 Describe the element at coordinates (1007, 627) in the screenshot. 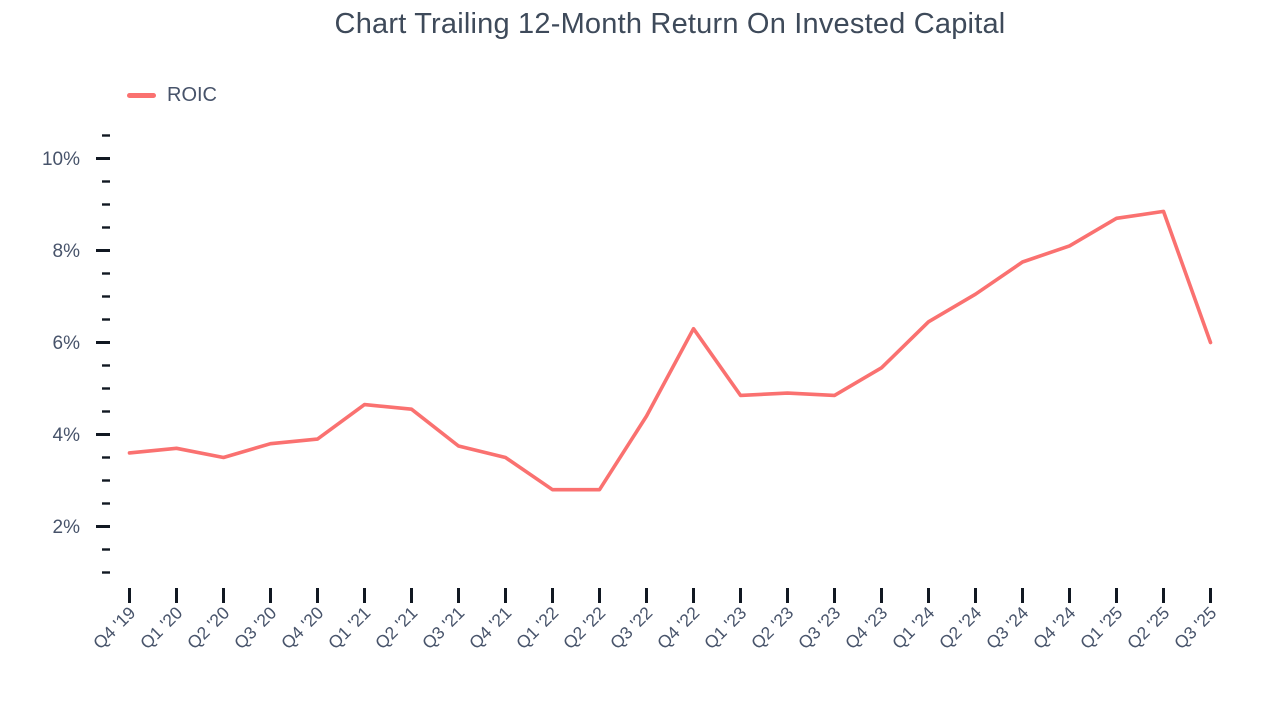

I see `x-tick-label: Q3 '24` at that location.